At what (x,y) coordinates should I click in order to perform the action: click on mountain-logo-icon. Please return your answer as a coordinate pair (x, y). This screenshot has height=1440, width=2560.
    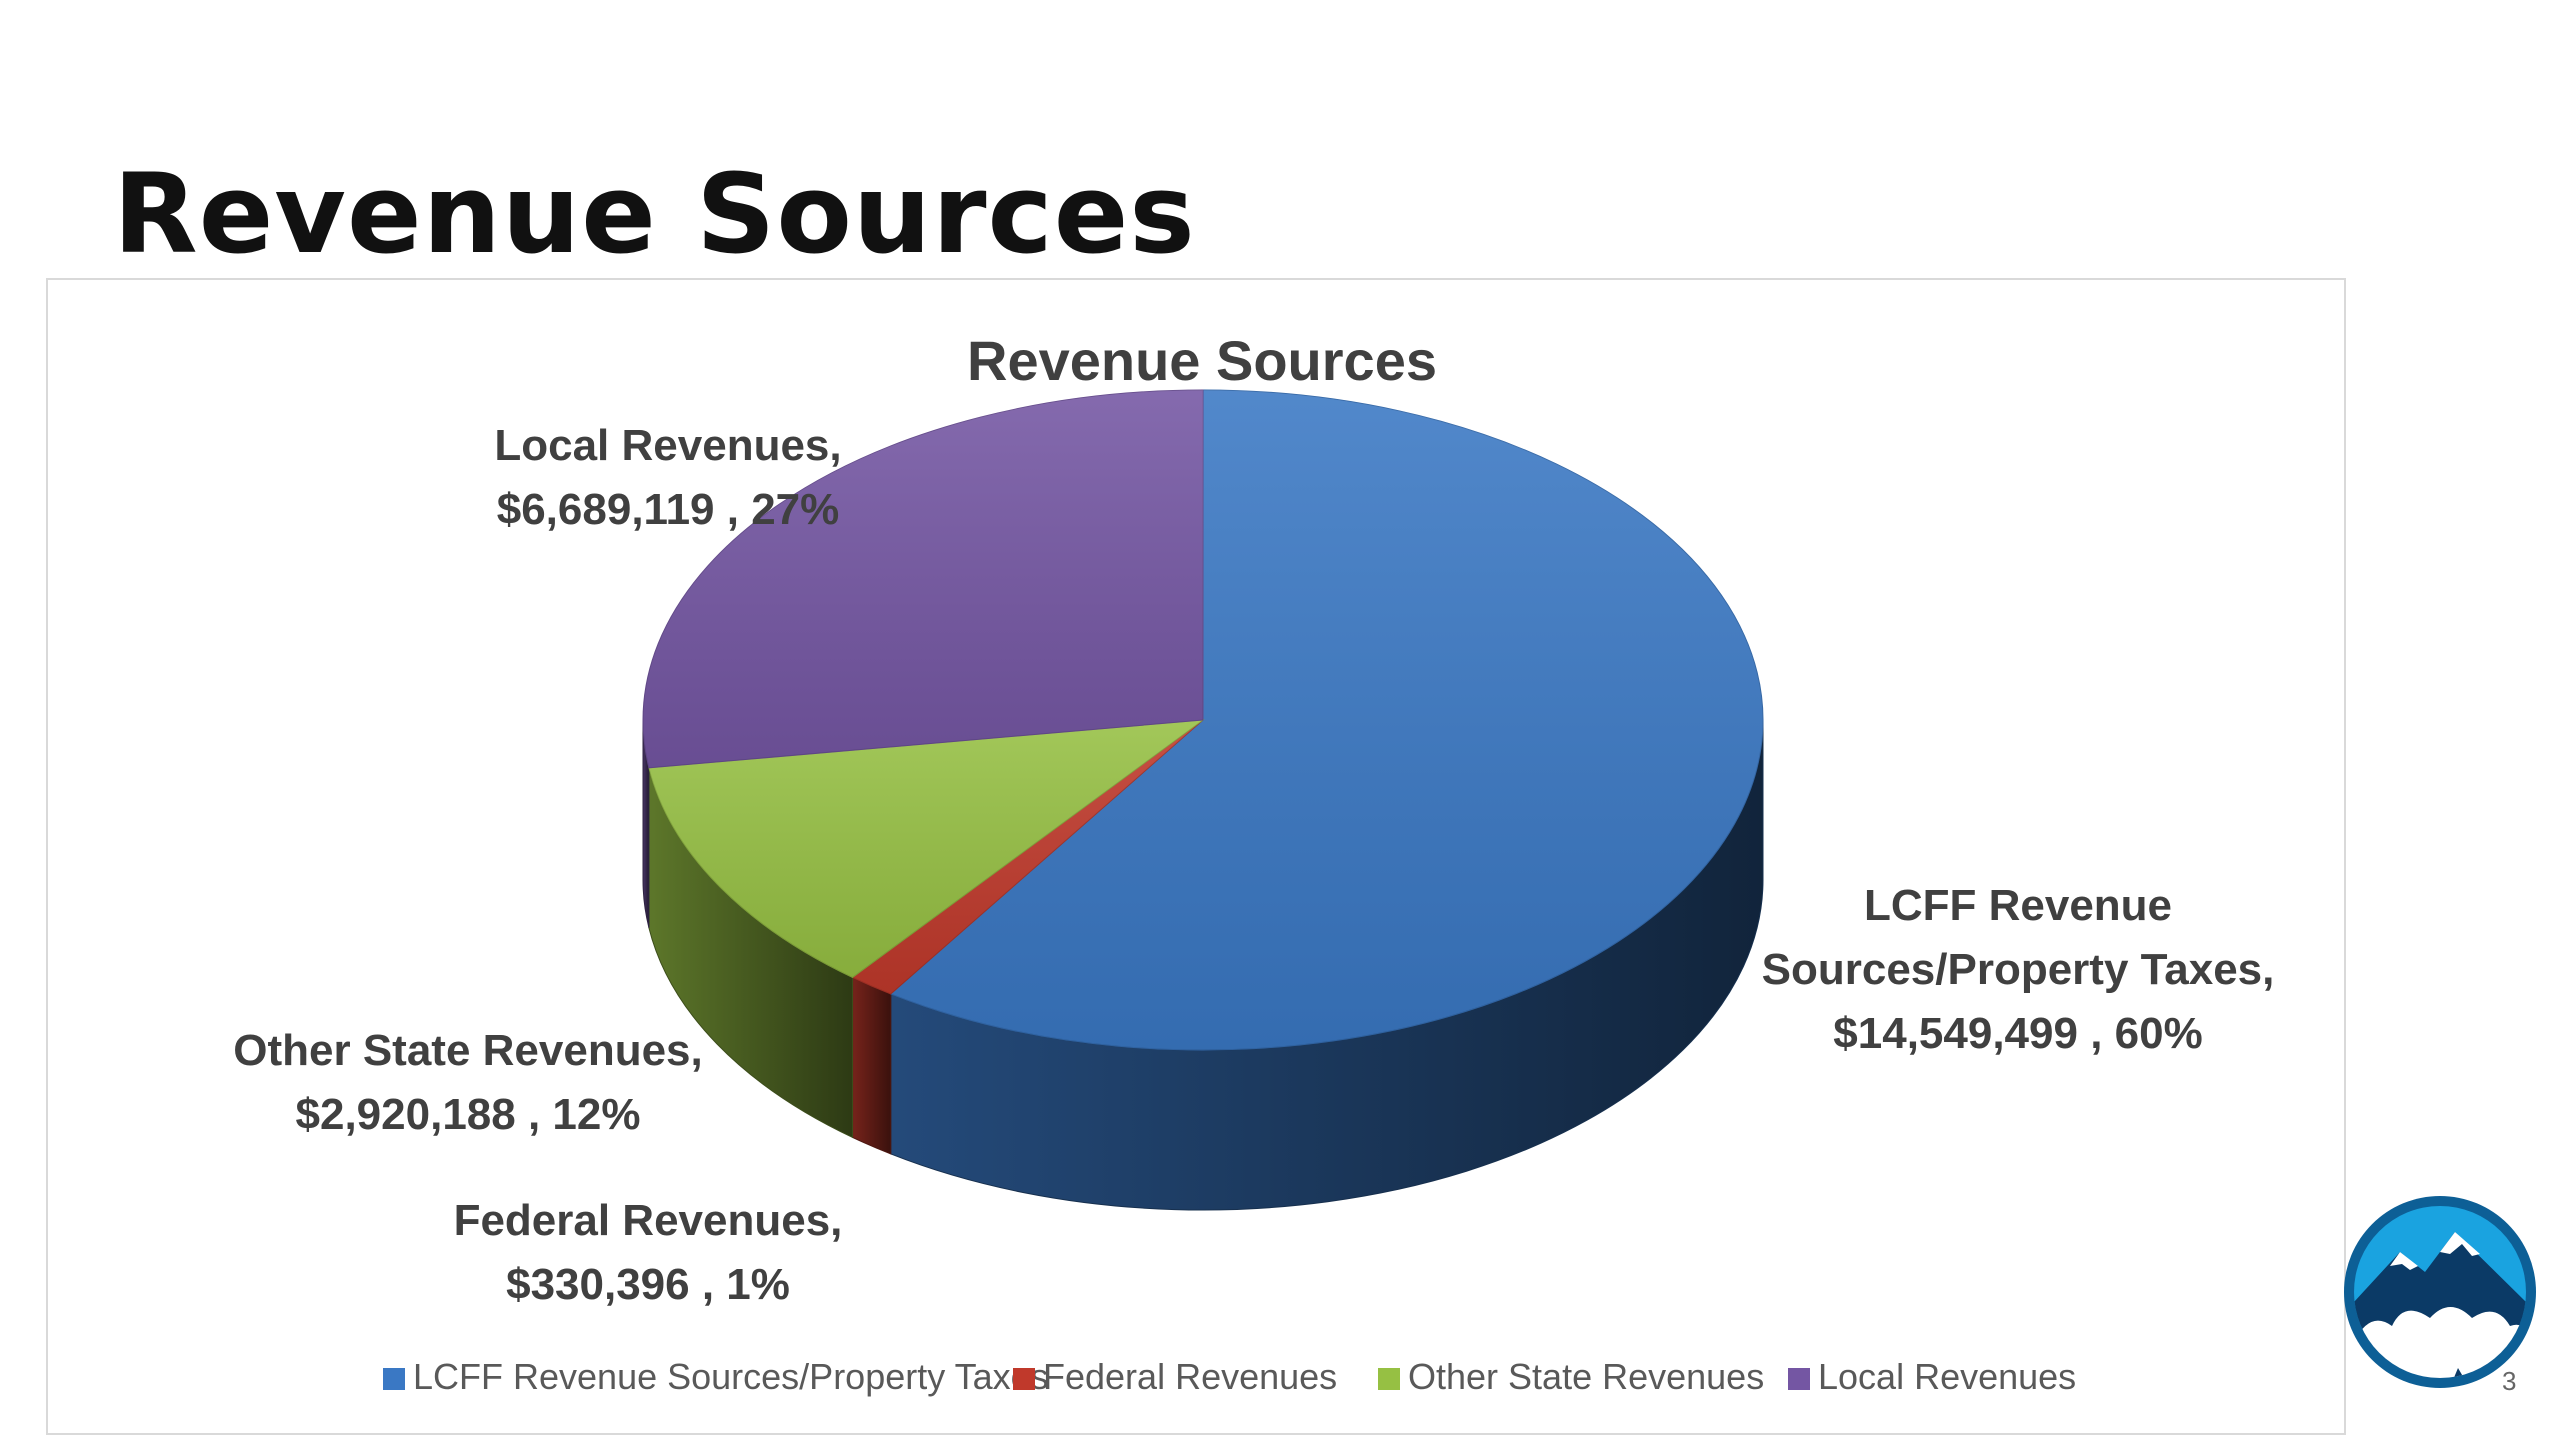
    Looking at the image, I should click on (2440, 1292).